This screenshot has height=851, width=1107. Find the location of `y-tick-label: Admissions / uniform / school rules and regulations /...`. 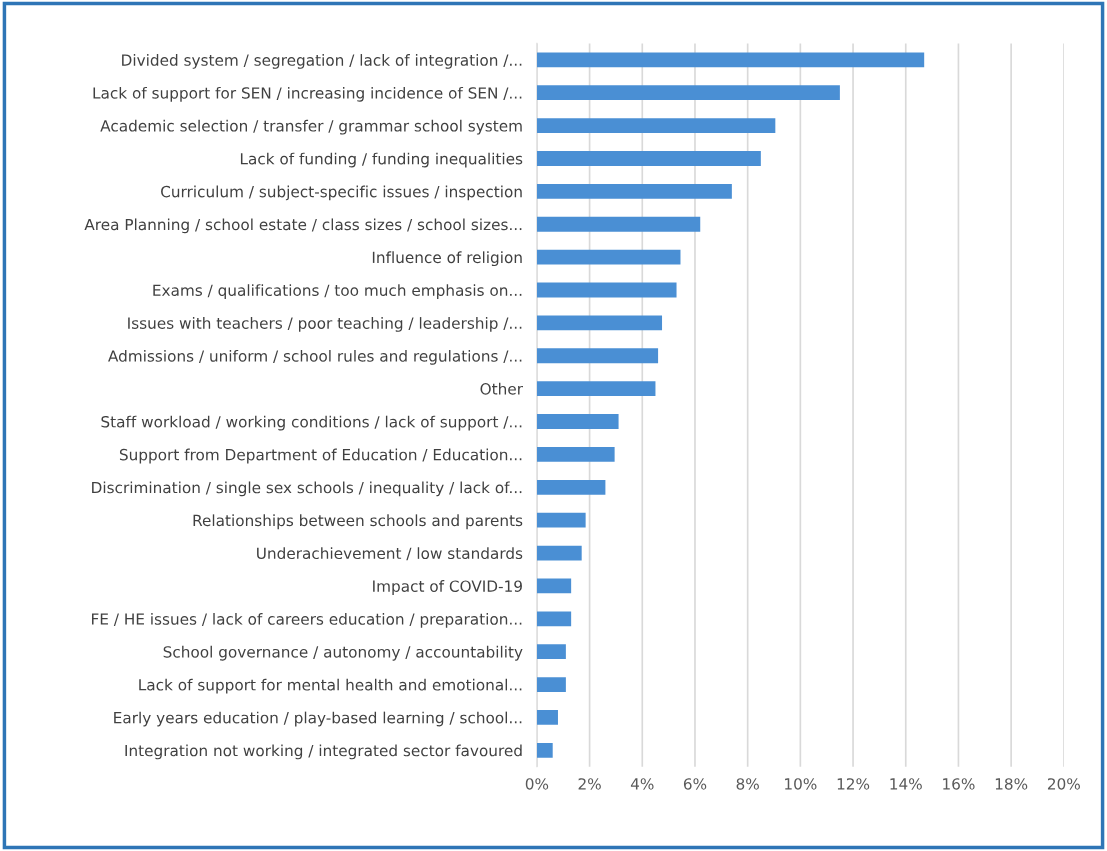

y-tick-label: Admissions / uniform / school rules and regulations /... is located at coordinates (315, 357).